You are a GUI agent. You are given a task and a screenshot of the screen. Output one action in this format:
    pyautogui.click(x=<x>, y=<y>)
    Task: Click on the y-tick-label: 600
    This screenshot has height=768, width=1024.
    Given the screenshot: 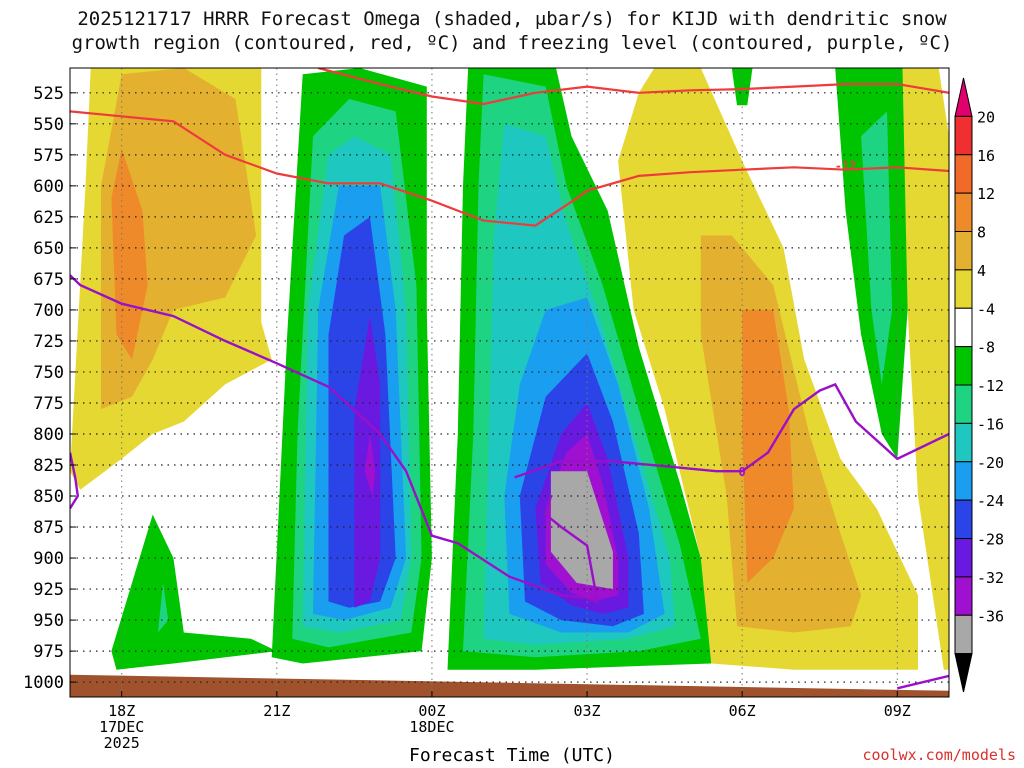 What is the action you would take?
    pyautogui.click(x=48, y=187)
    